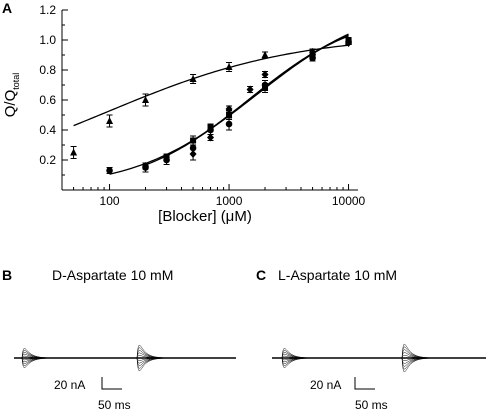  What do you see at coordinates (47, 10) in the screenshot?
I see `y-tick-label: 1.2` at bounding box center [47, 10].